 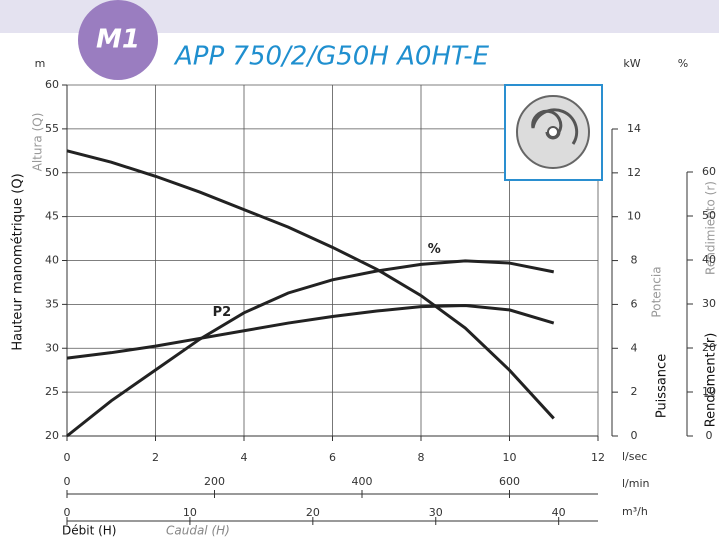 What do you see at coordinates (52, 128) in the screenshot?
I see `y-tick-label: 55` at bounding box center [52, 128].